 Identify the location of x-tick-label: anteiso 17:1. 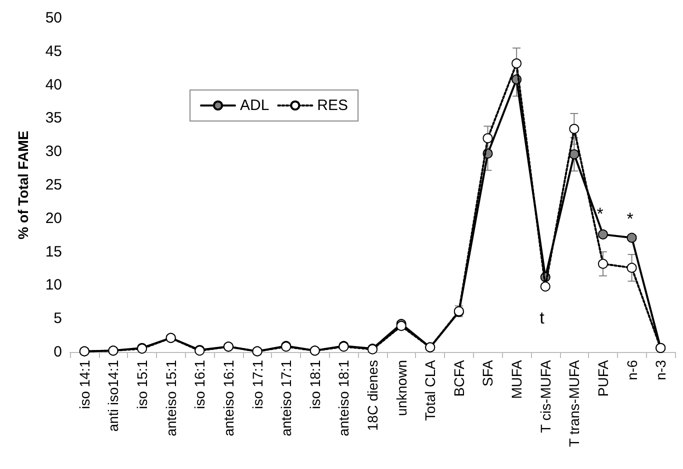
(286, 398).